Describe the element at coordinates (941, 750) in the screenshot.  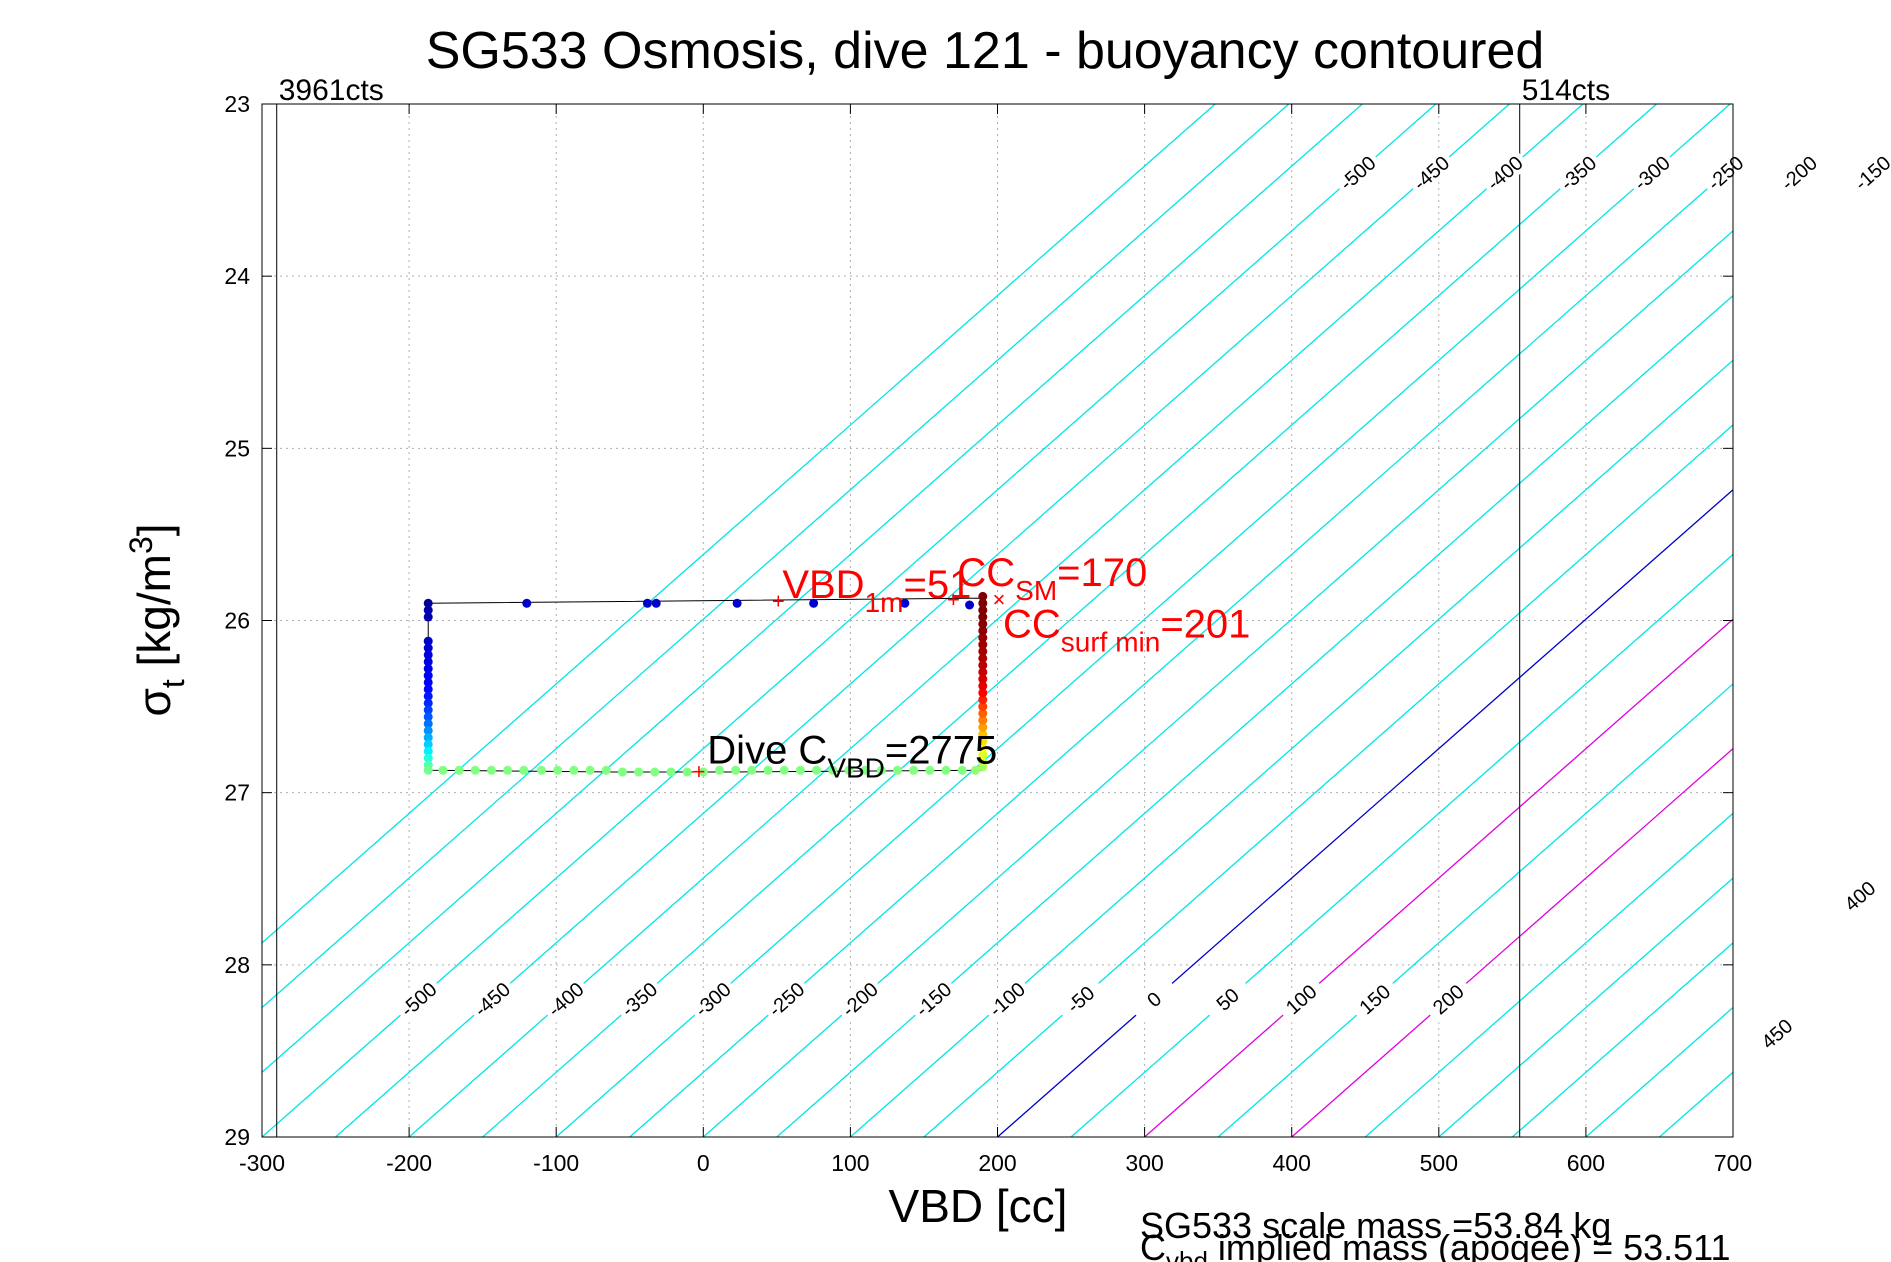
I see `annotation-value: =2775` at that location.